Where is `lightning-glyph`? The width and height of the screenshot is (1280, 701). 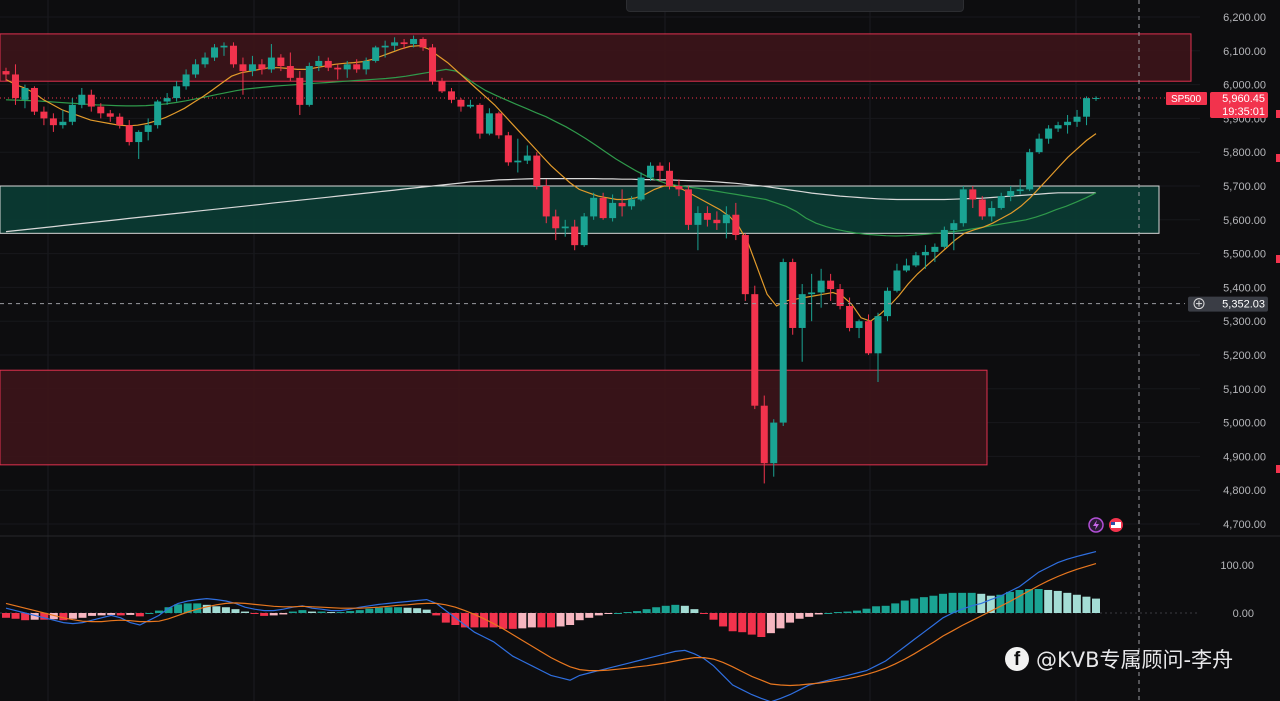
lightning-glyph is located at coordinates (1096, 525).